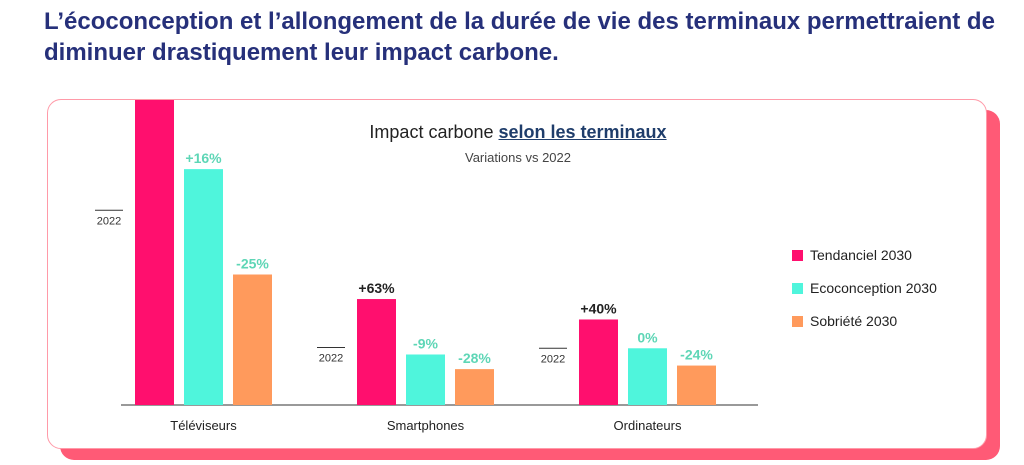 The height and width of the screenshot is (465, 1024). I want to click on data-label-televiseurs-ecoconception-2030: +16%, so click(203, 158).